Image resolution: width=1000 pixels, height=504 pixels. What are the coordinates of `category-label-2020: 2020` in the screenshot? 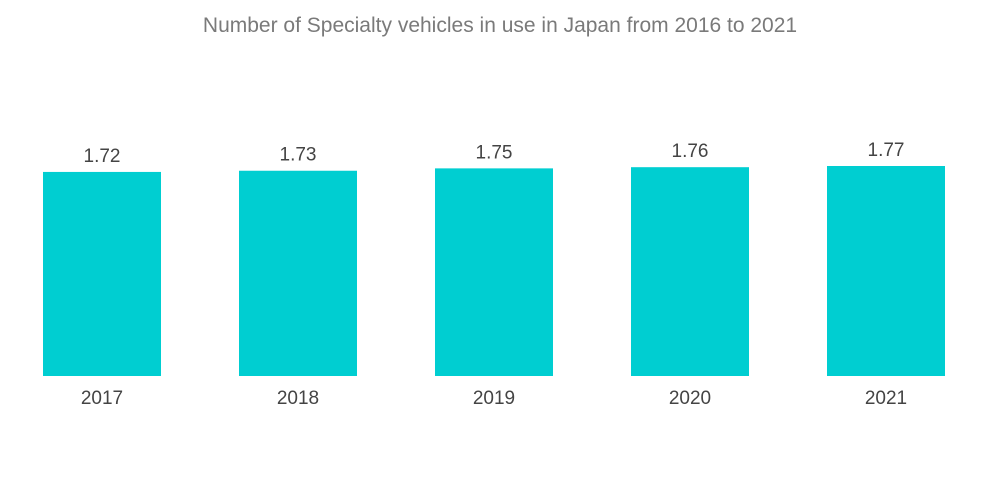 It's located at (690, 398).